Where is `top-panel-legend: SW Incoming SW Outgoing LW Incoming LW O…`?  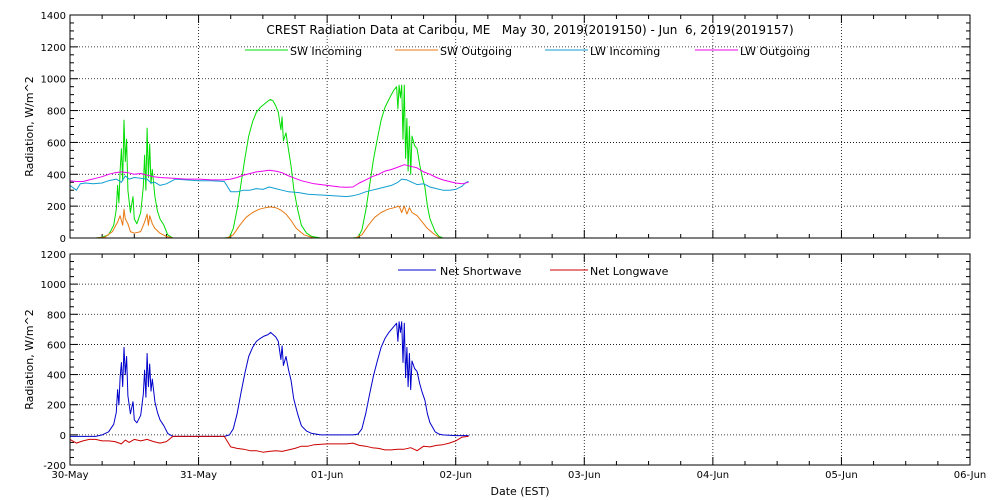 top-panel-legend: SW Incoming SW Outgoing LW Incoming LW O… is located at coordinates (527, 51).